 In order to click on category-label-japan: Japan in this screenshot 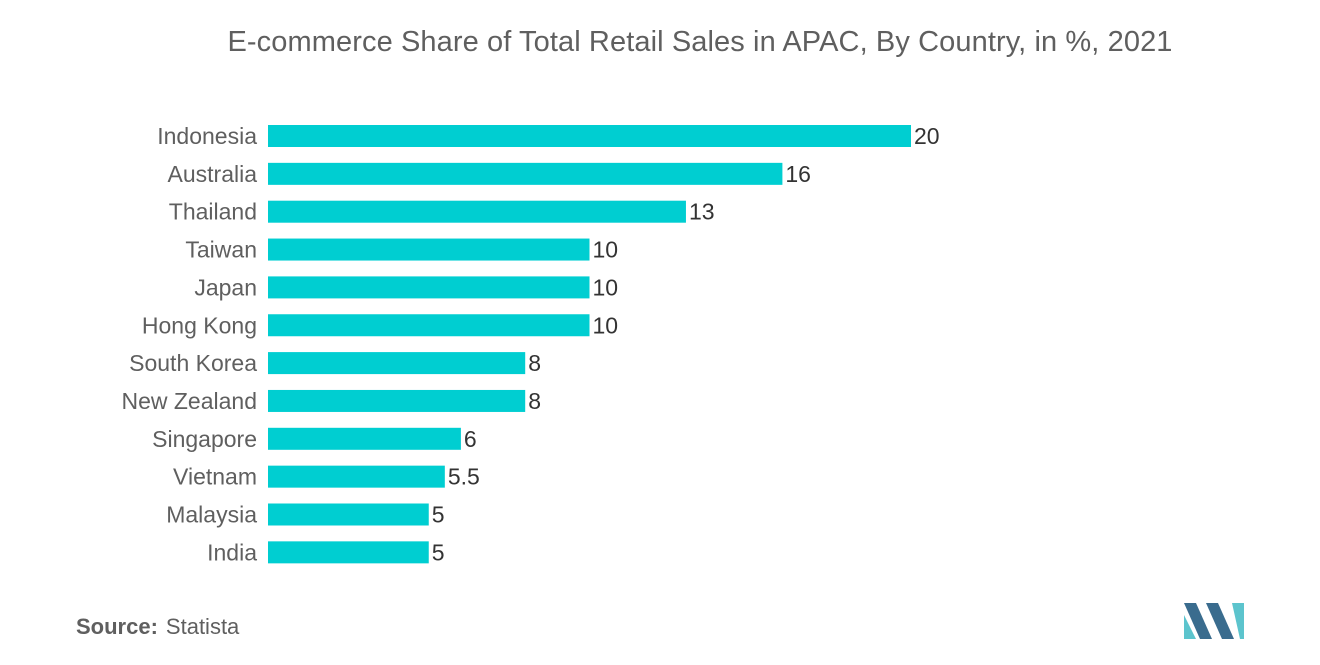, I will do `click(225, 287)`.